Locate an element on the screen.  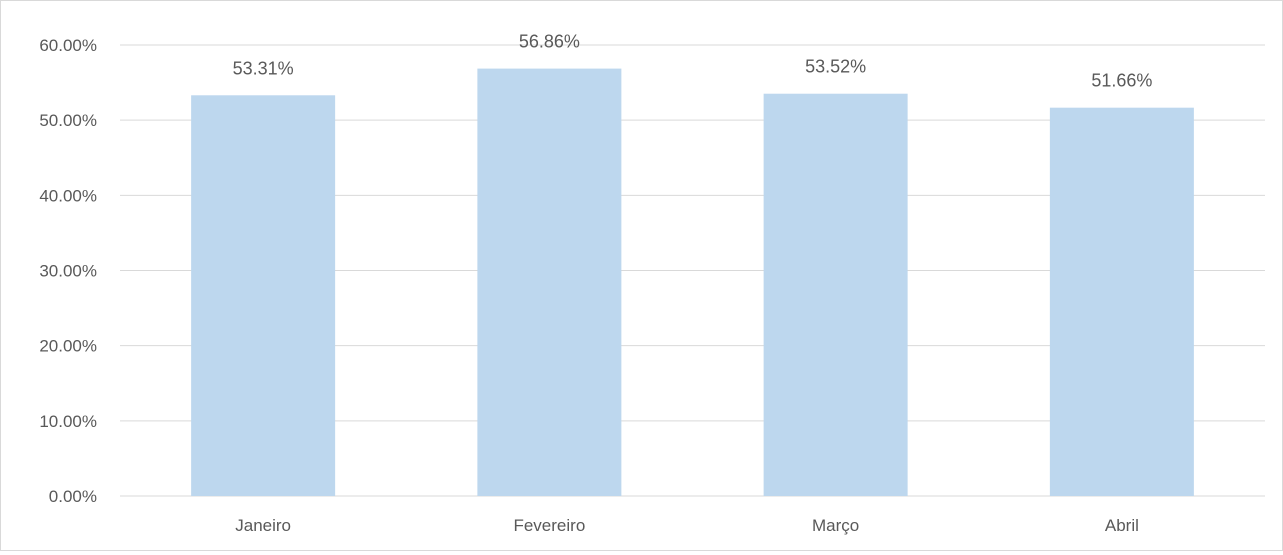
x-category-label: Janeiro is located at coordinates (263, 525).